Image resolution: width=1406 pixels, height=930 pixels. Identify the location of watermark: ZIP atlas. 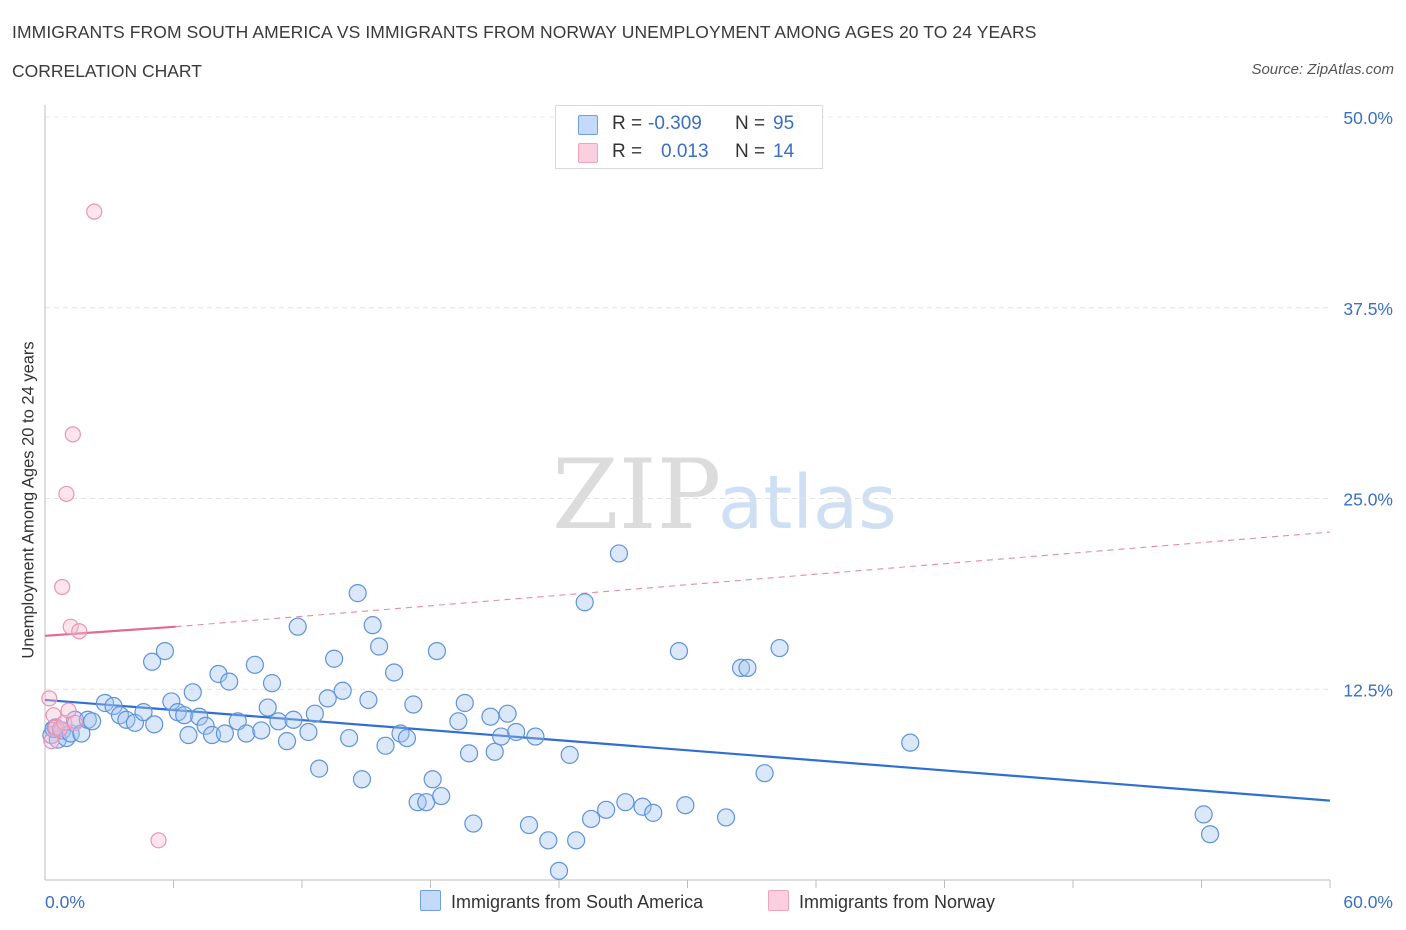
(724, 495).